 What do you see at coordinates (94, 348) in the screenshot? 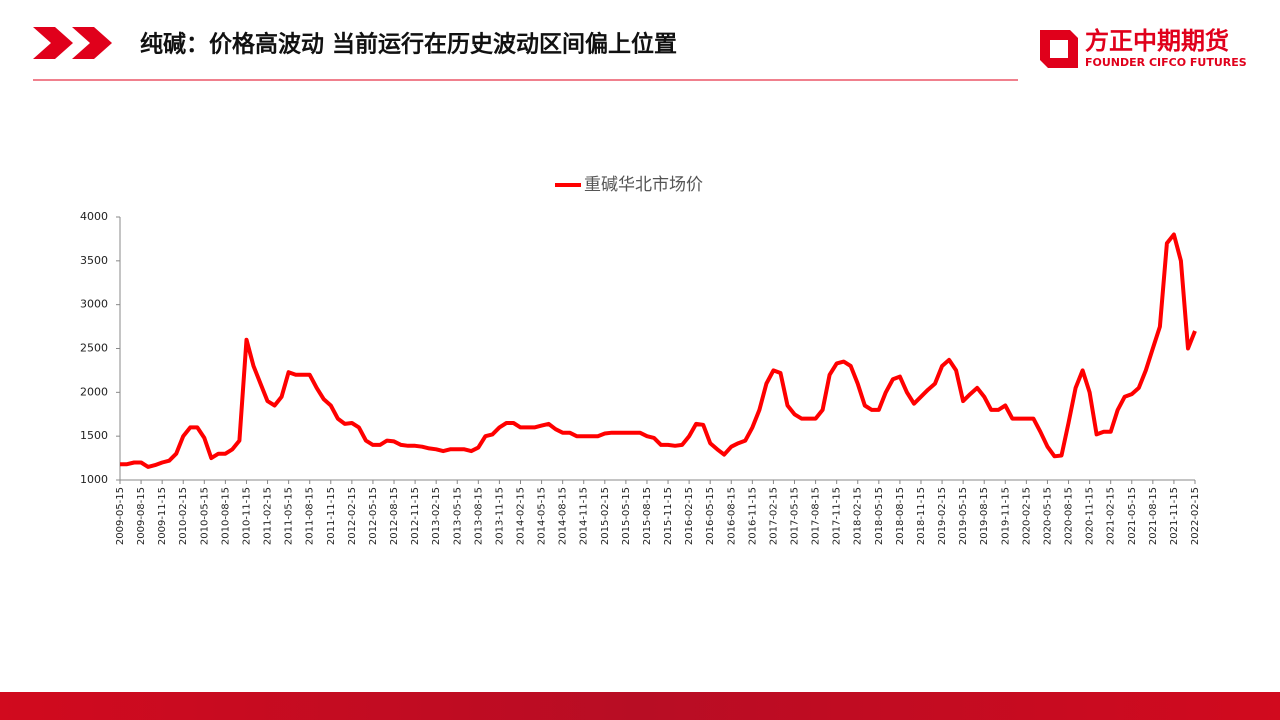
I see `y-tick-label: 2500` at bounding box center [94, 348].